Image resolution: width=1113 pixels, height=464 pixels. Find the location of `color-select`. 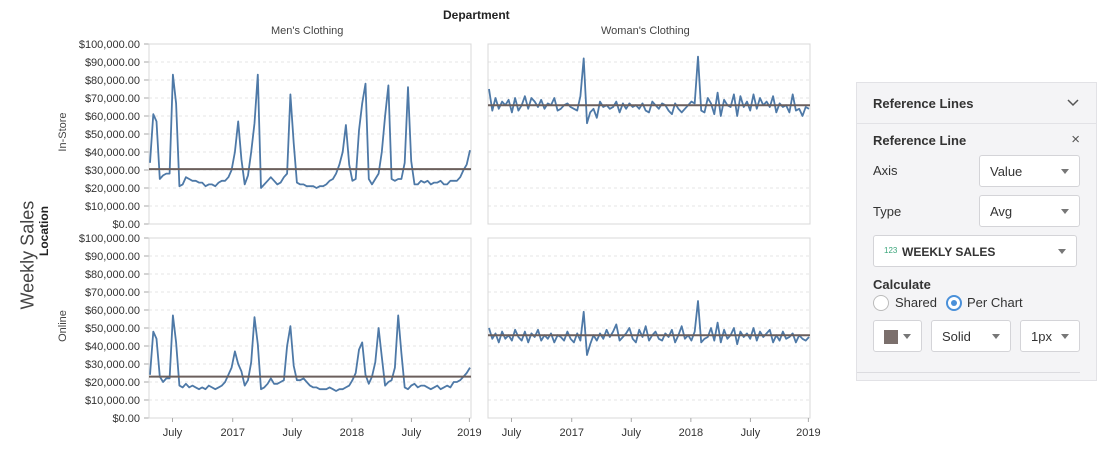

color-select is located at coordinates (897, 336).